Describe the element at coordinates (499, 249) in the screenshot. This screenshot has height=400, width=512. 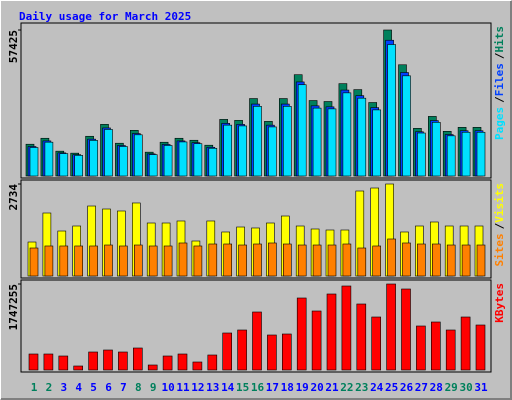
I see `legend-entry: Sites` at that location.